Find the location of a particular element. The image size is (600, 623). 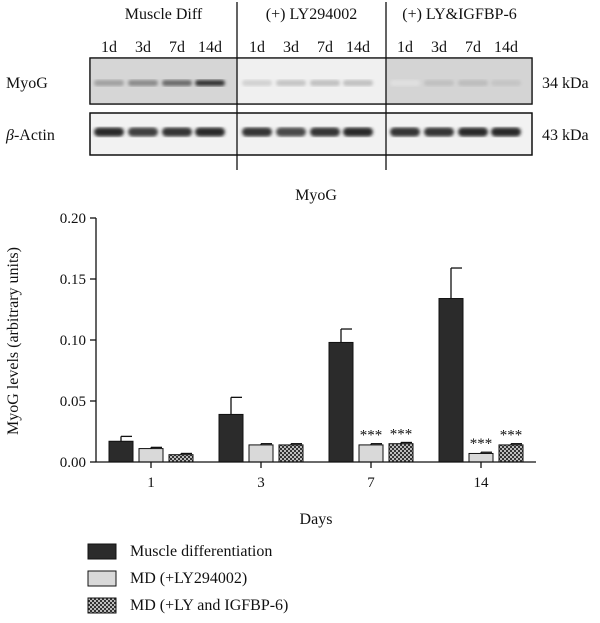

blot-group-label: Muscle Diff is located at coordinates (164, 14).